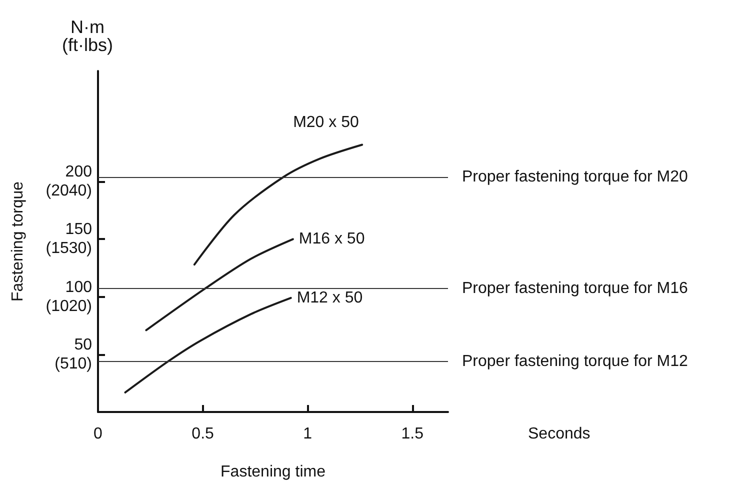  What do you see at coordinates (73, 363) in the screenshot?
I see `y2-tick-label: (510)` at bounding box center [73, 363].